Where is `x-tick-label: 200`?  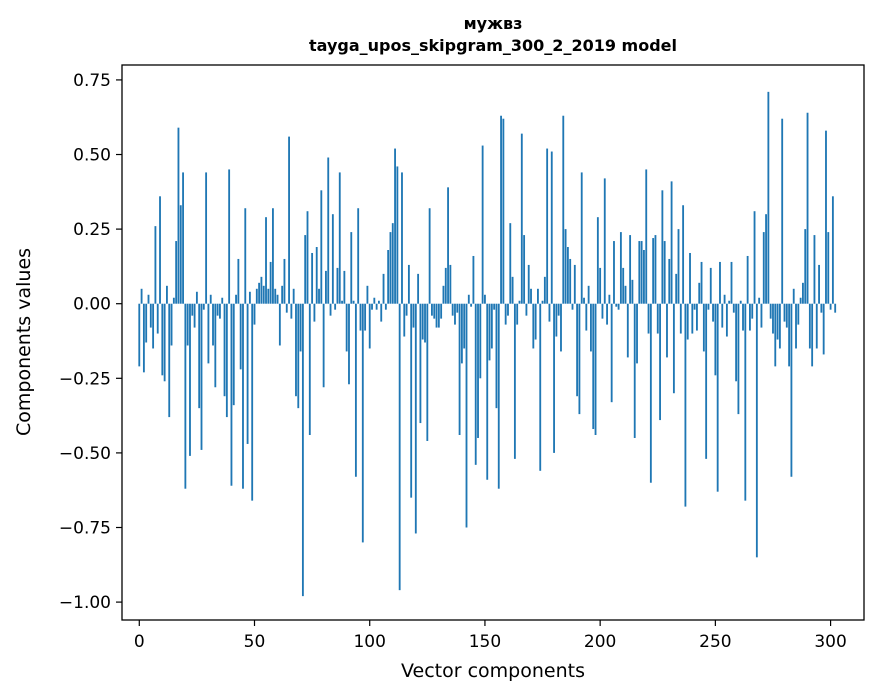 x-tick-label: 200 is located at coordinates (600, 642).